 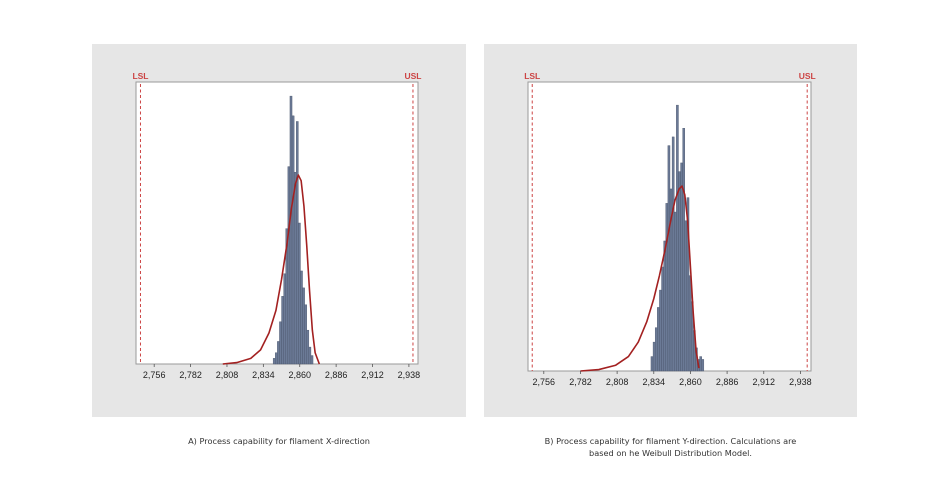 I want to click on caption-b-line2: based on he Weibull Distribution Model., so click(x=670, y=453).